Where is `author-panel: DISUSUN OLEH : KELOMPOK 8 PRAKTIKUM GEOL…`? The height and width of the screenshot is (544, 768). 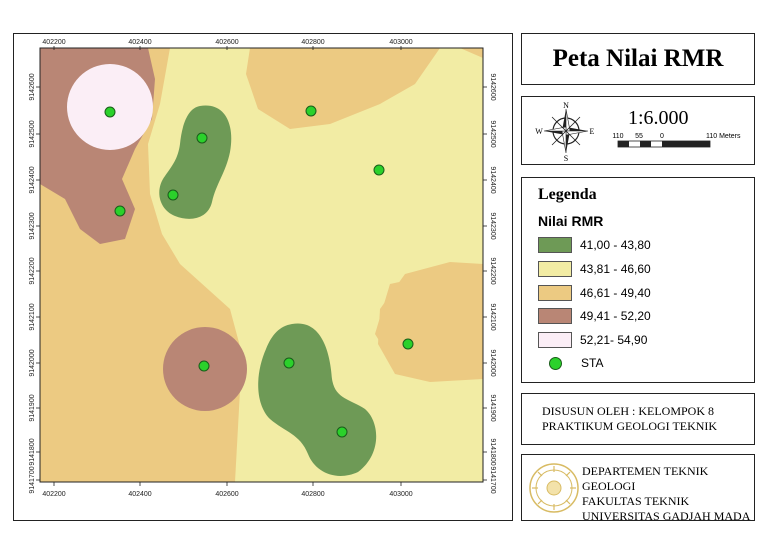 author-panel: DISUSUN OLEH : KELOMPOK 8 PRAKTIKUM GEOL… is located at coordinates (638, 419).